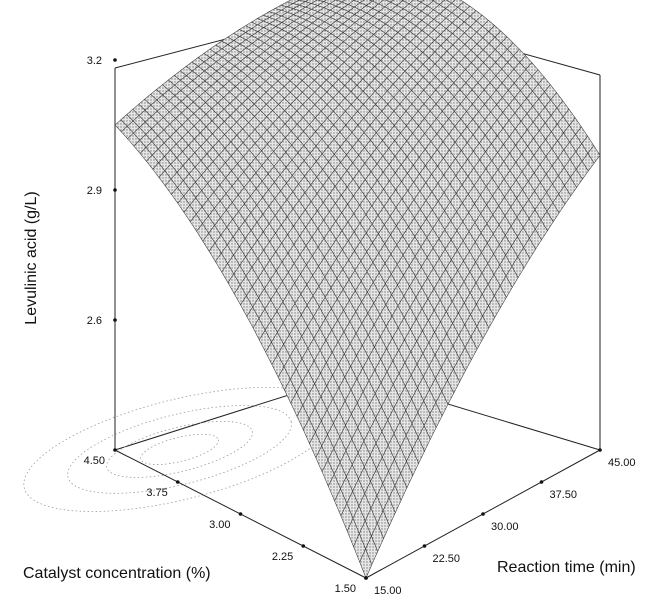 The height and width of the screenshot is (600, 651). I want to click on time-tick-label: 45.00, so click(622, 463).